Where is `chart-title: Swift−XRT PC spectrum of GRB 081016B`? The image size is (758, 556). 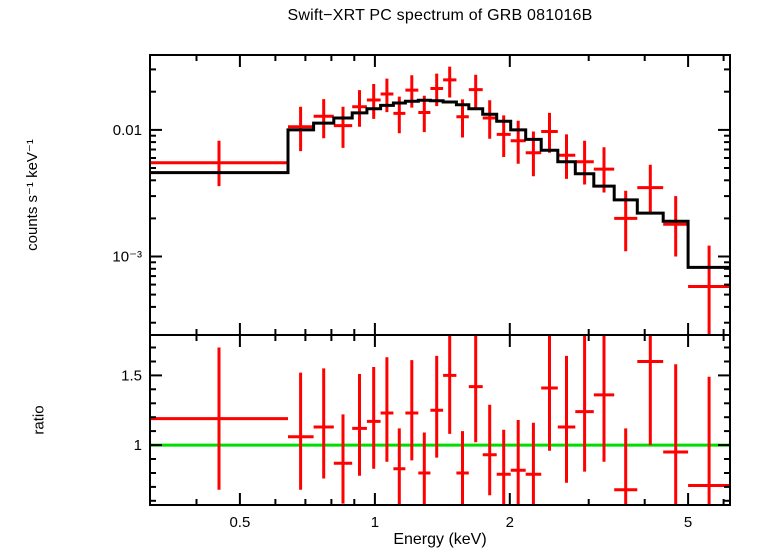 chart-title: Swift−XRT PC spectrum of GRB 081016B is located at coordinates (440, 15).